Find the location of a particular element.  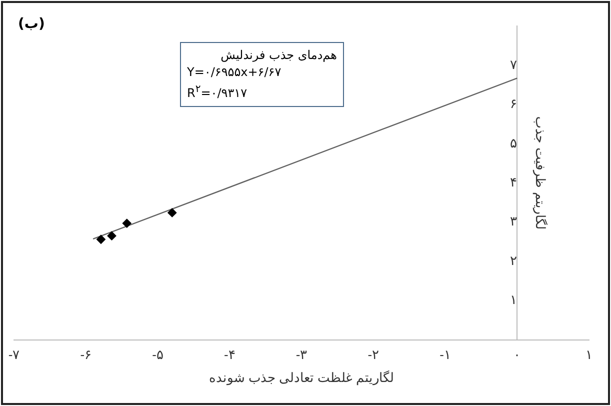

y-tick-label: ۷ is located at coordinates (514, 64).